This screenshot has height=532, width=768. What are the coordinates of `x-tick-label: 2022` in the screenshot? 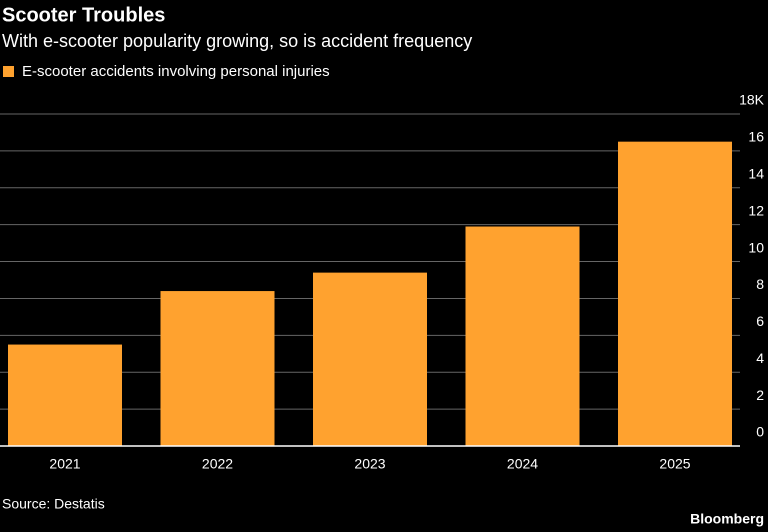 It's located at (217, 464).